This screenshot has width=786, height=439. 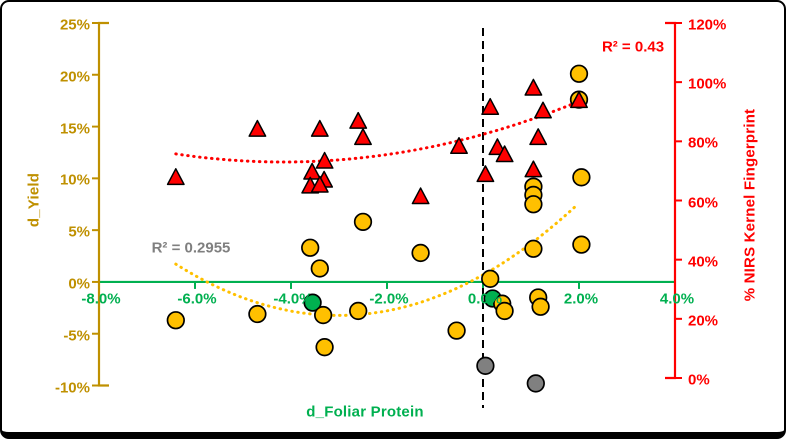 What do you see at coordinates (703, 262) in the screenshot?
I see `y-right-tick-label: 40%` at bounding box center [703, 262].